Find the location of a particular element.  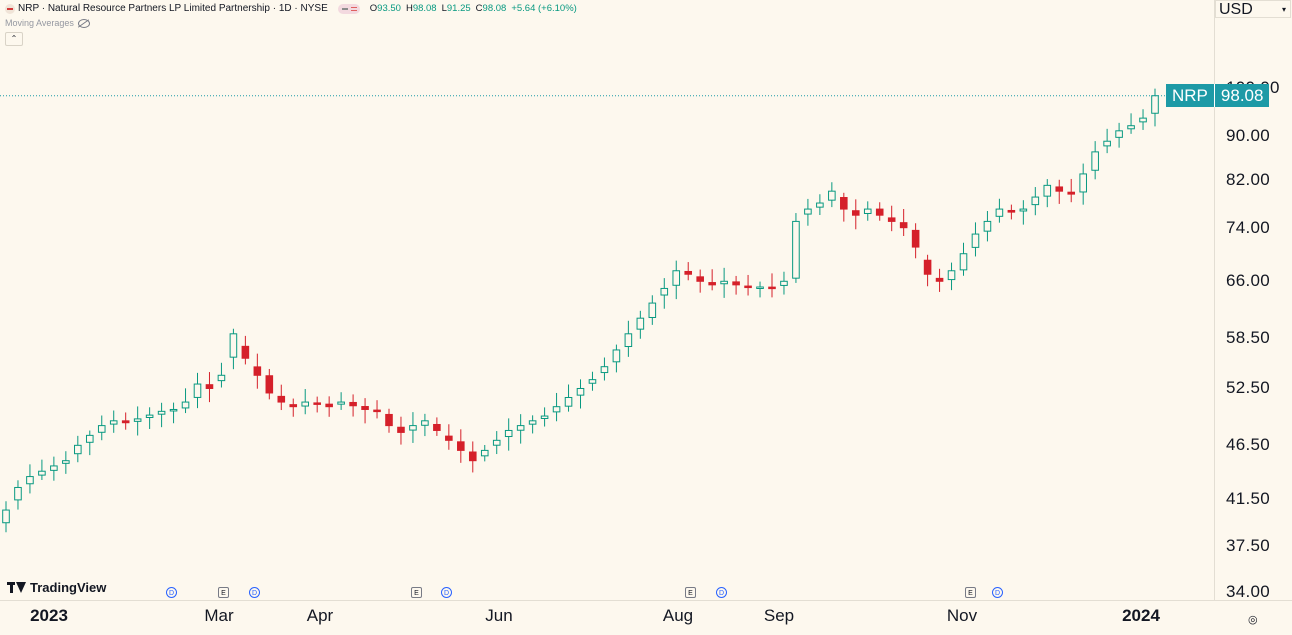

time-label: Sep is located at coordinates (779, 615).